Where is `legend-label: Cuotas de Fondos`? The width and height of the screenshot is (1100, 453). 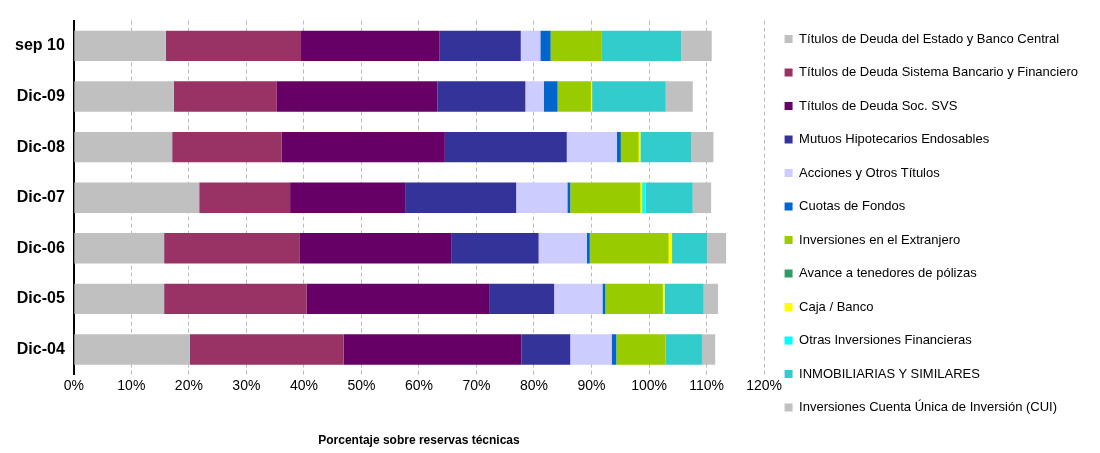 legend-label: Cuotas de Fondos is located at coordinates (852, 206).